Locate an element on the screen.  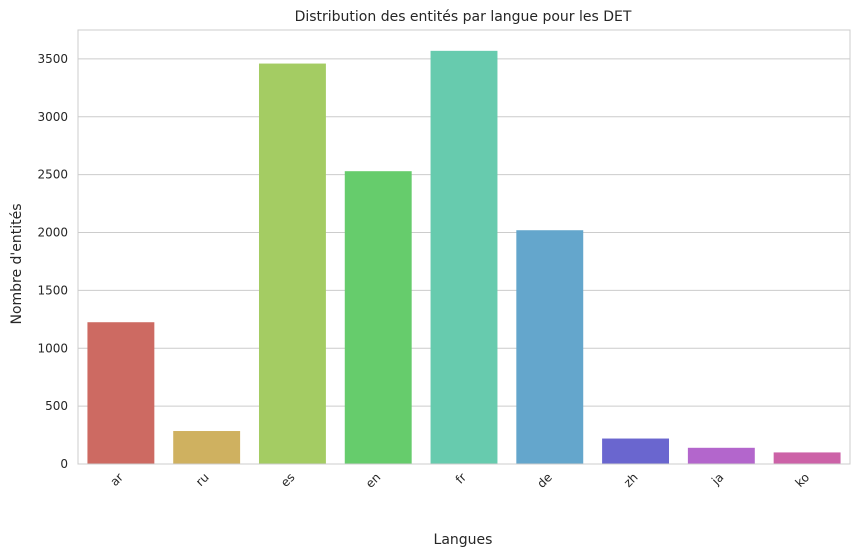
x-tick-label: ko is located at coordinates (803, 480).